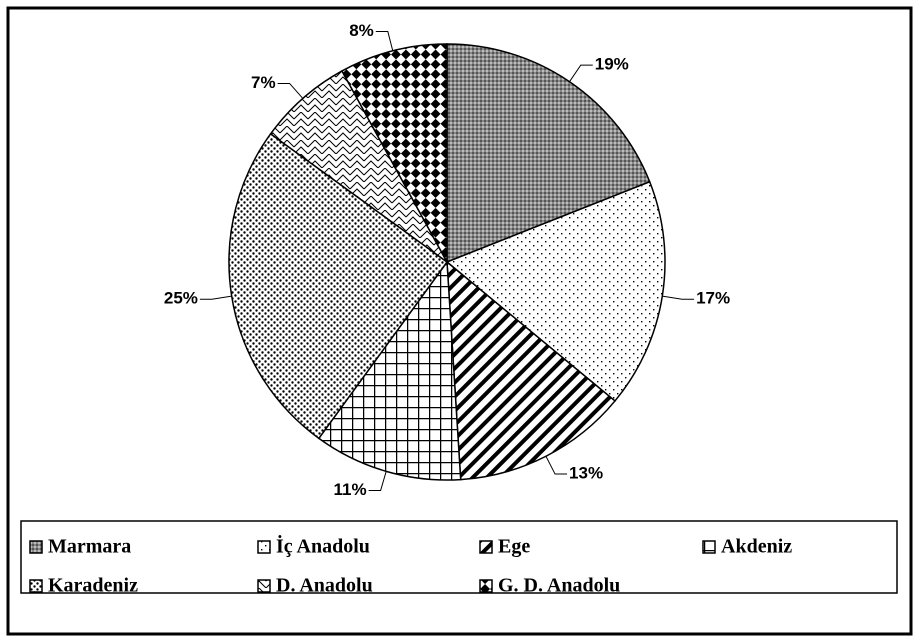 The image size is (920, 643). What do you see at coordinates (181, 298) in the screenshot?
I see `data-label: 25%` at bounding box center [181, 298].